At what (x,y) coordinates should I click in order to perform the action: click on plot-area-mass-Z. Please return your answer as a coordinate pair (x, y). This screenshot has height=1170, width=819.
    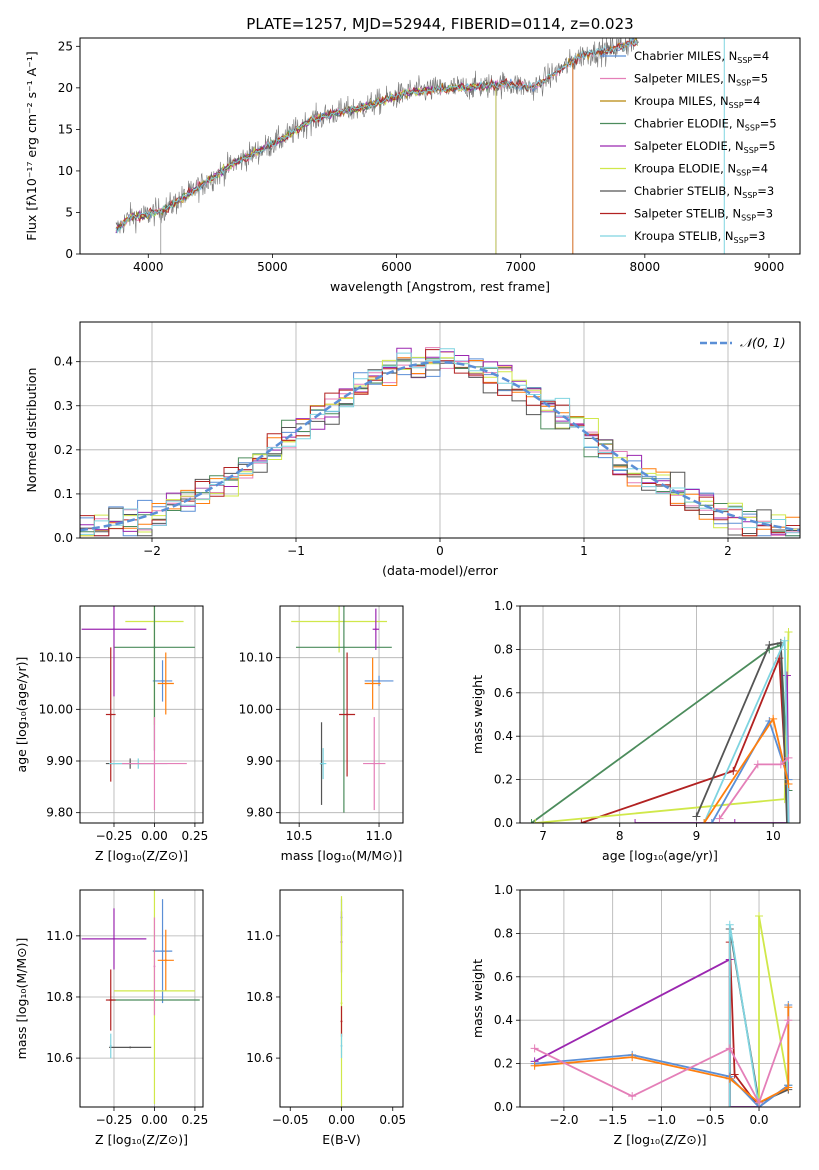
    Looking at the image, I should click on (141, 998).